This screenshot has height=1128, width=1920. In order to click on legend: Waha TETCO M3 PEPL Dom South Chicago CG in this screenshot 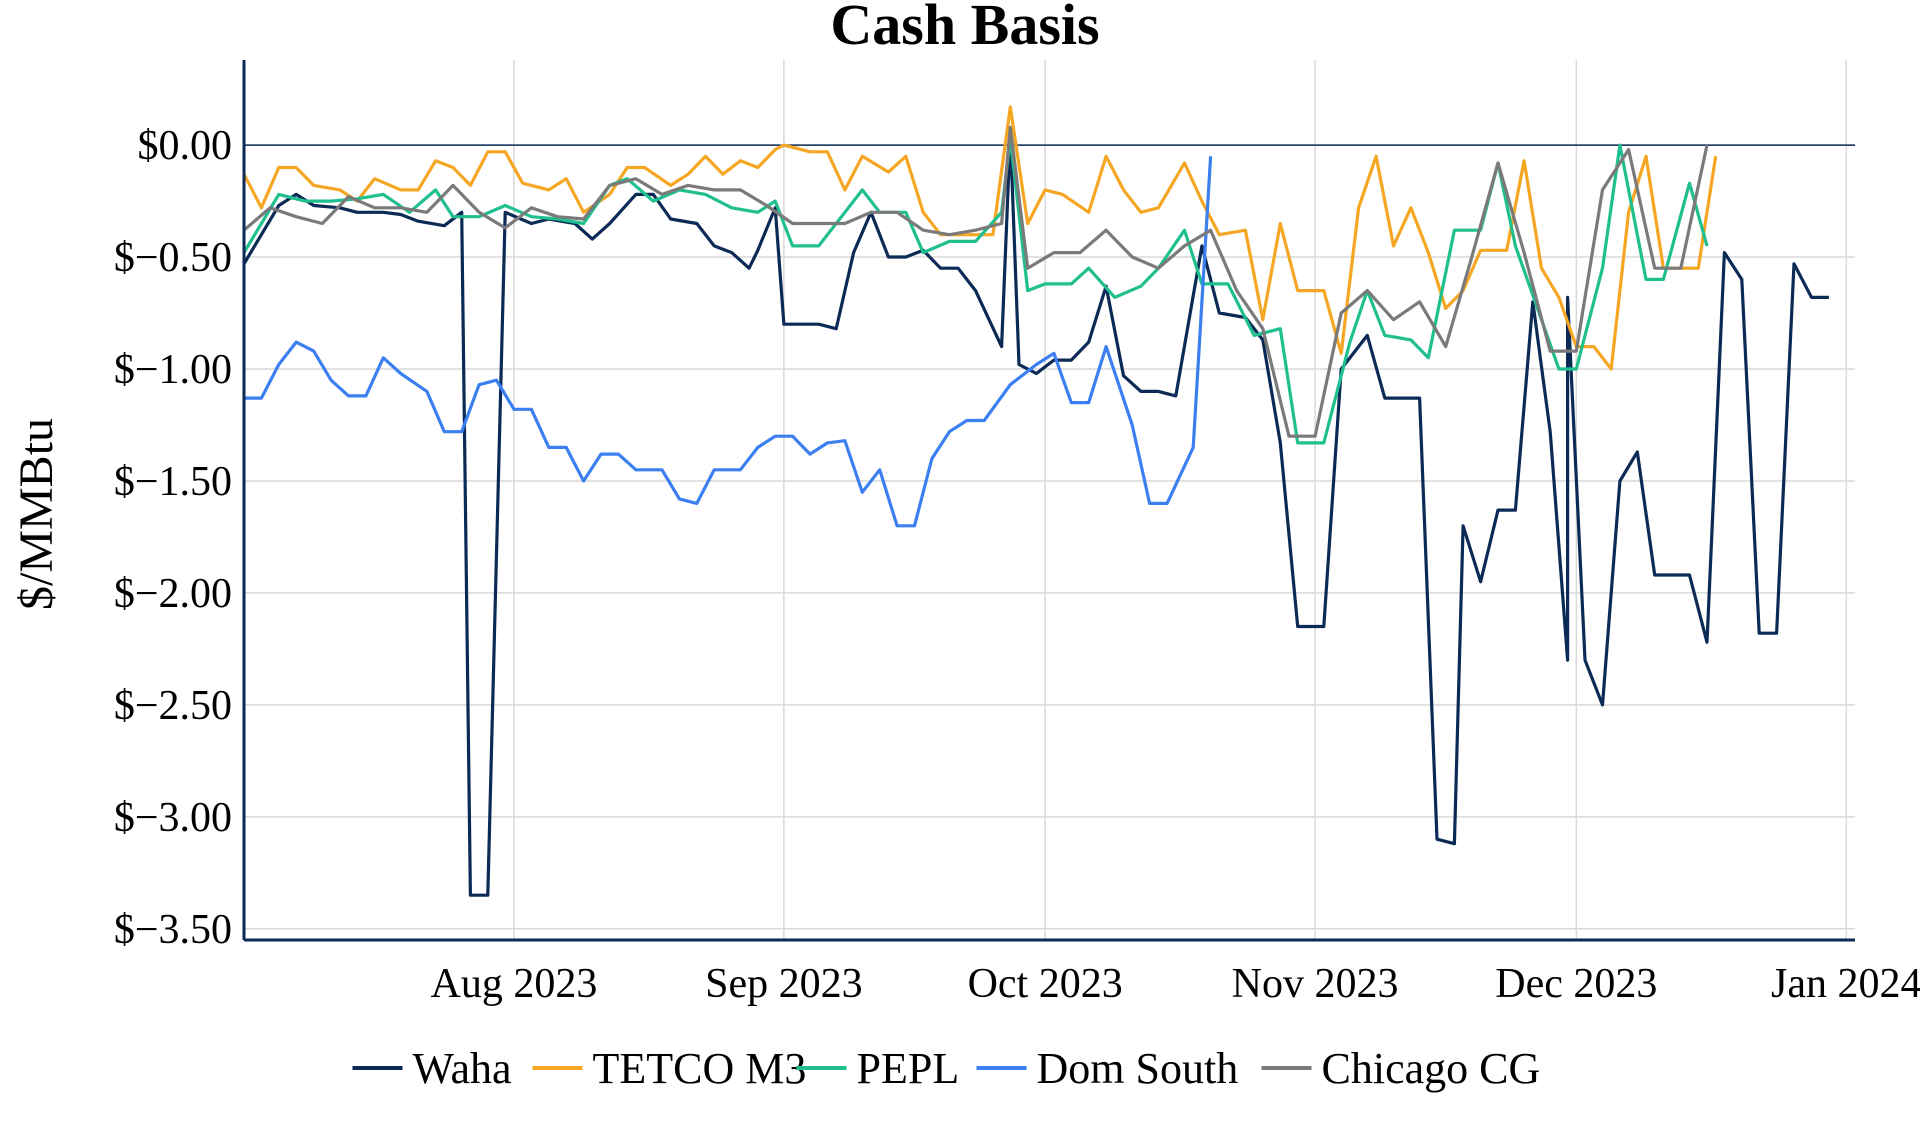, I will do `click(946, 1068)`.